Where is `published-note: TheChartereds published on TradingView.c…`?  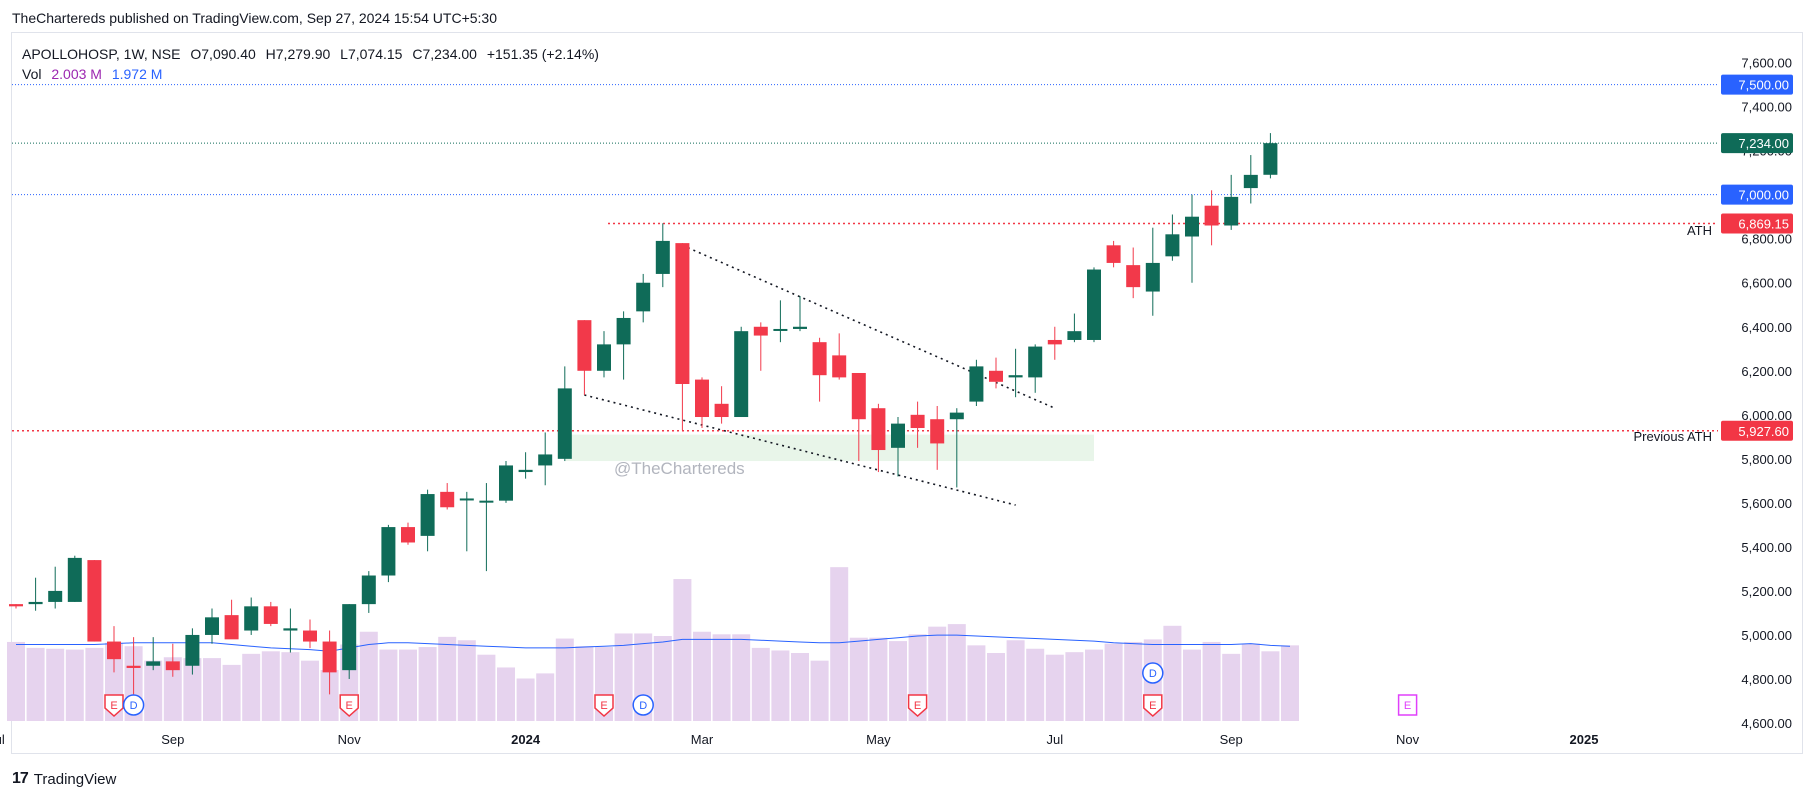
published-note: TheChartereds published on TradingView.c… is located at coordinates (254, 18).